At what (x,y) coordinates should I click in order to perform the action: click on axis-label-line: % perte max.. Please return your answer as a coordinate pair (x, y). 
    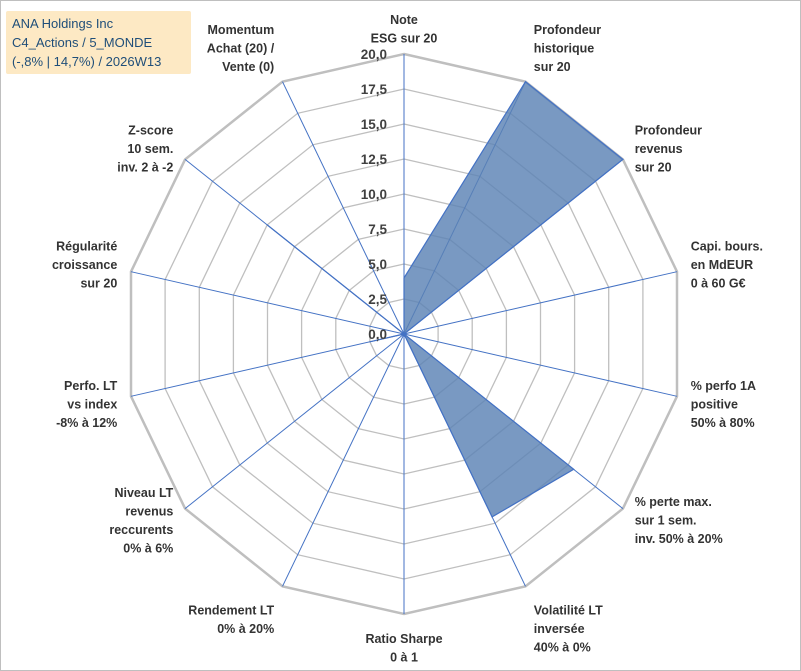
    Looking at the image, I should click on (673, 502).